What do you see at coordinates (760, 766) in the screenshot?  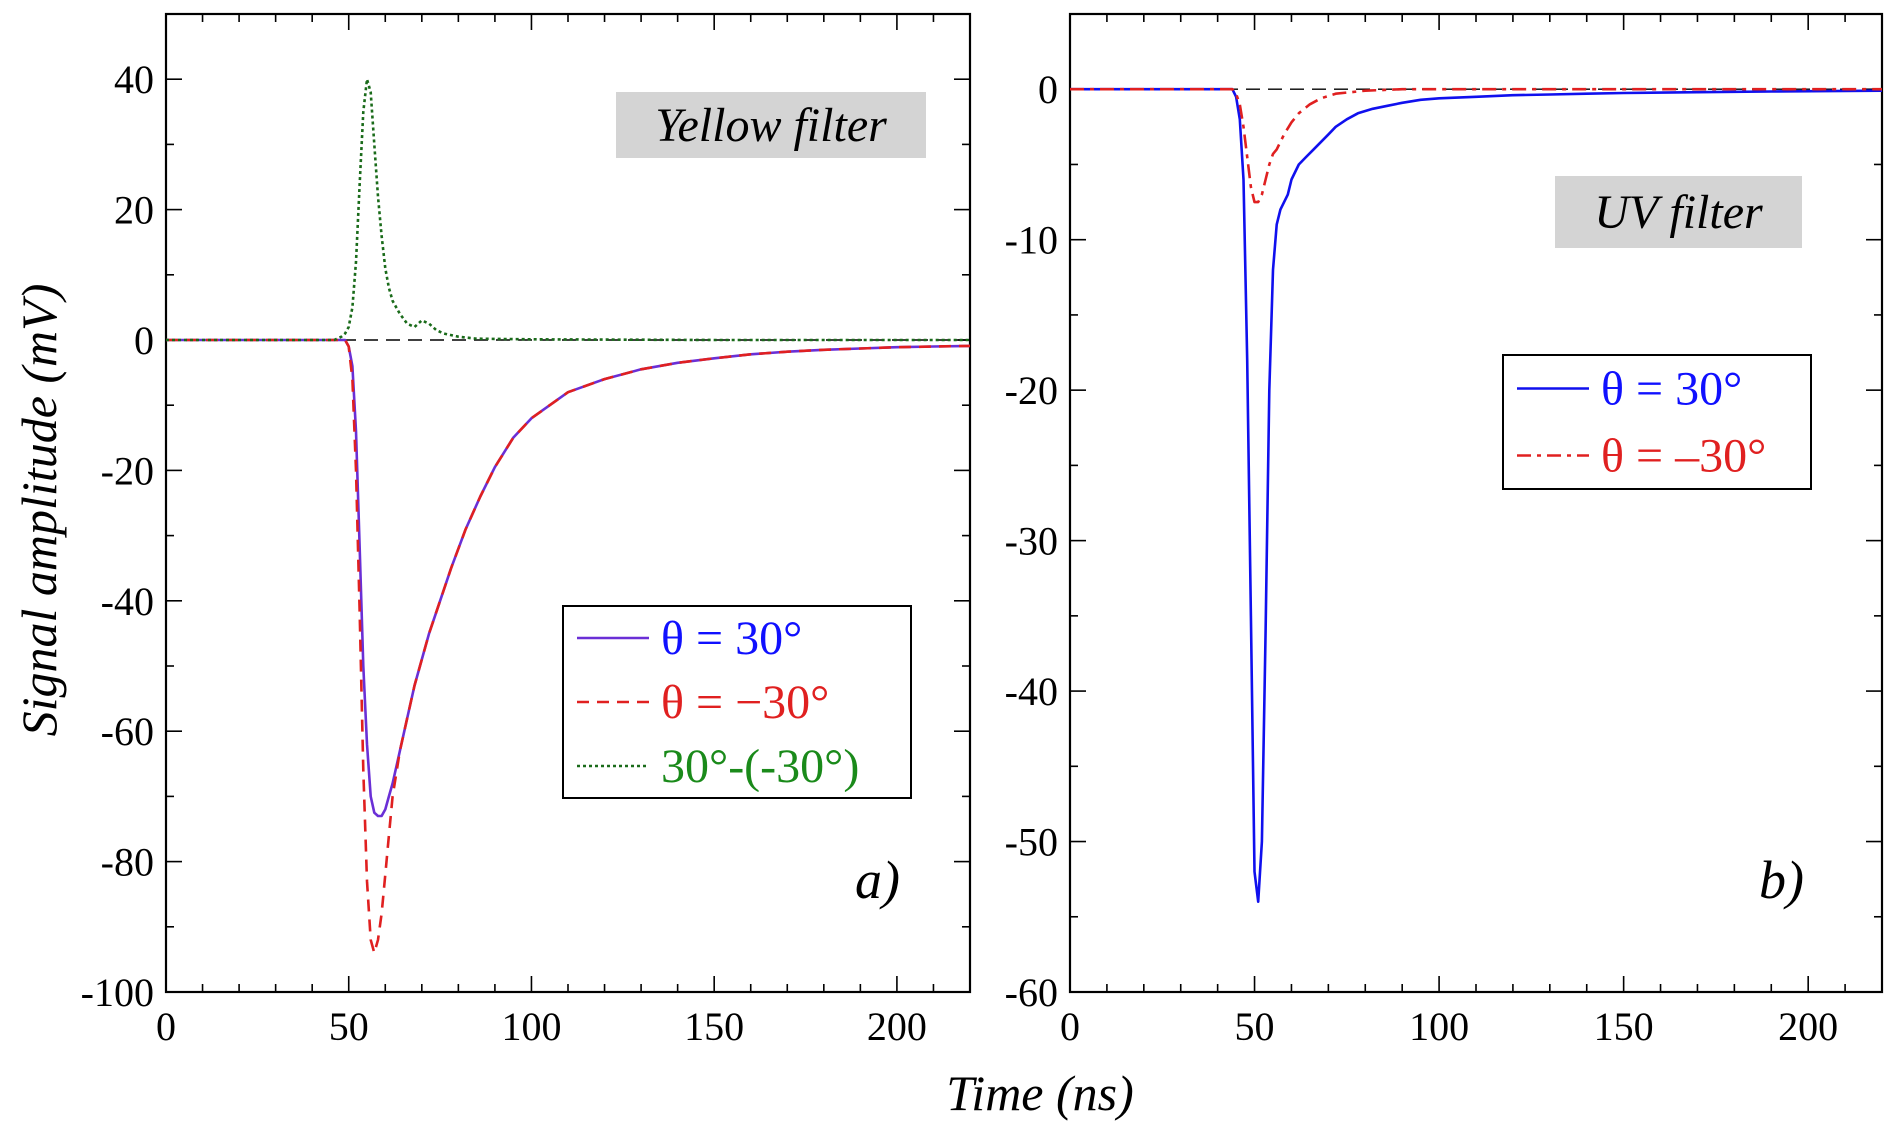 I see `legend-entry: 30°-(-30°)` at bounding box center [760, 766].